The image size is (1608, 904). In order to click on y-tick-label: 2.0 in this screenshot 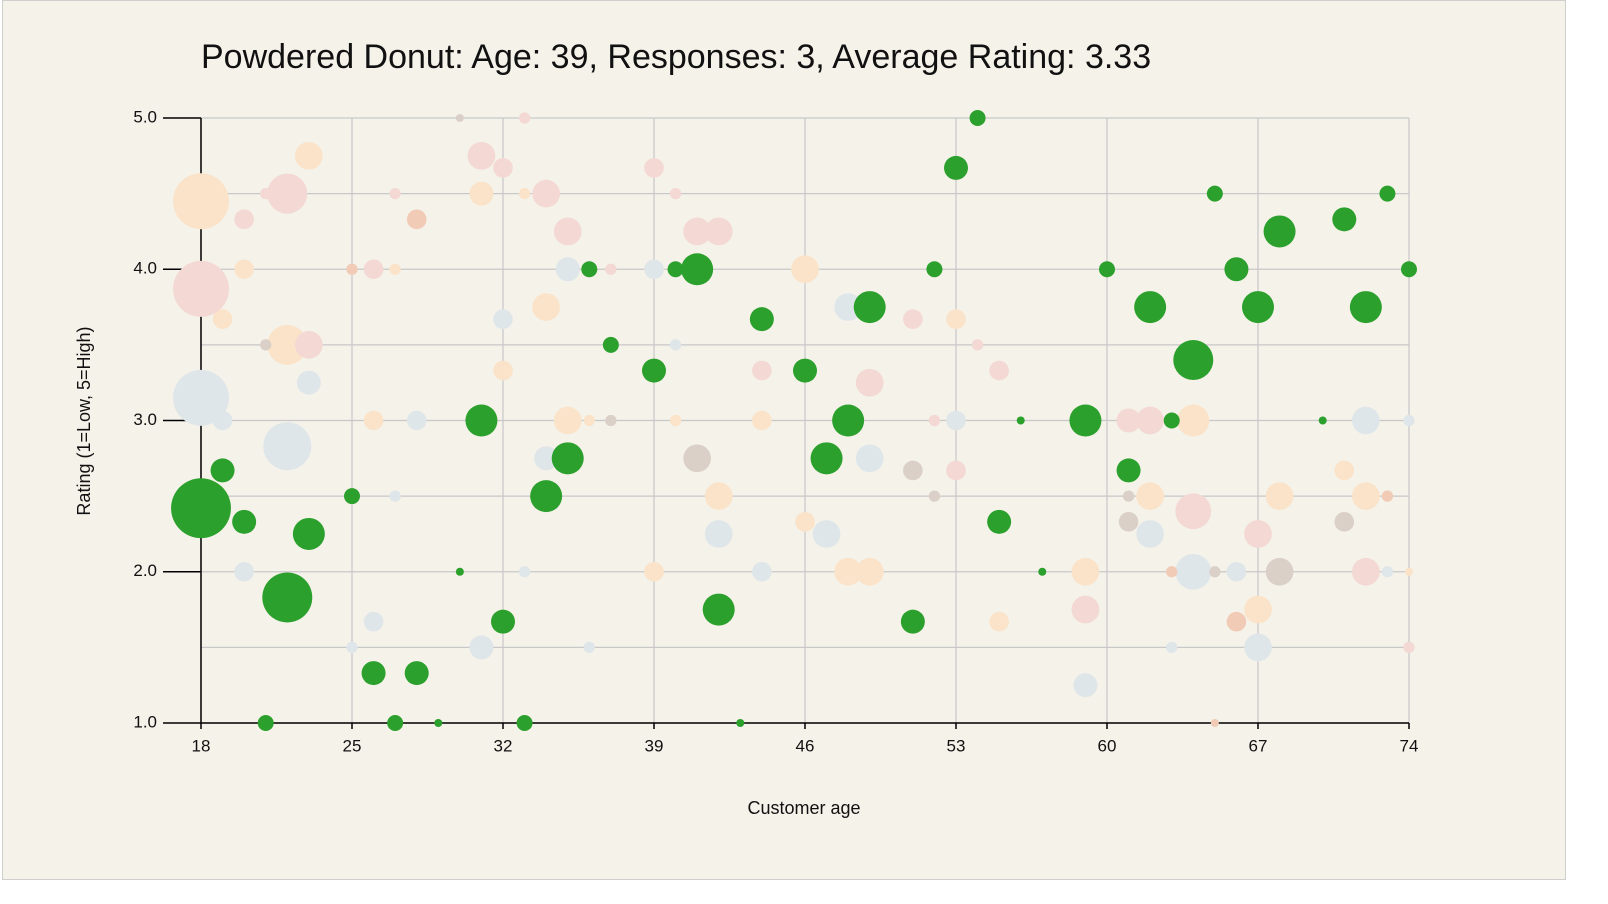, I will do `click(145, 570)`.